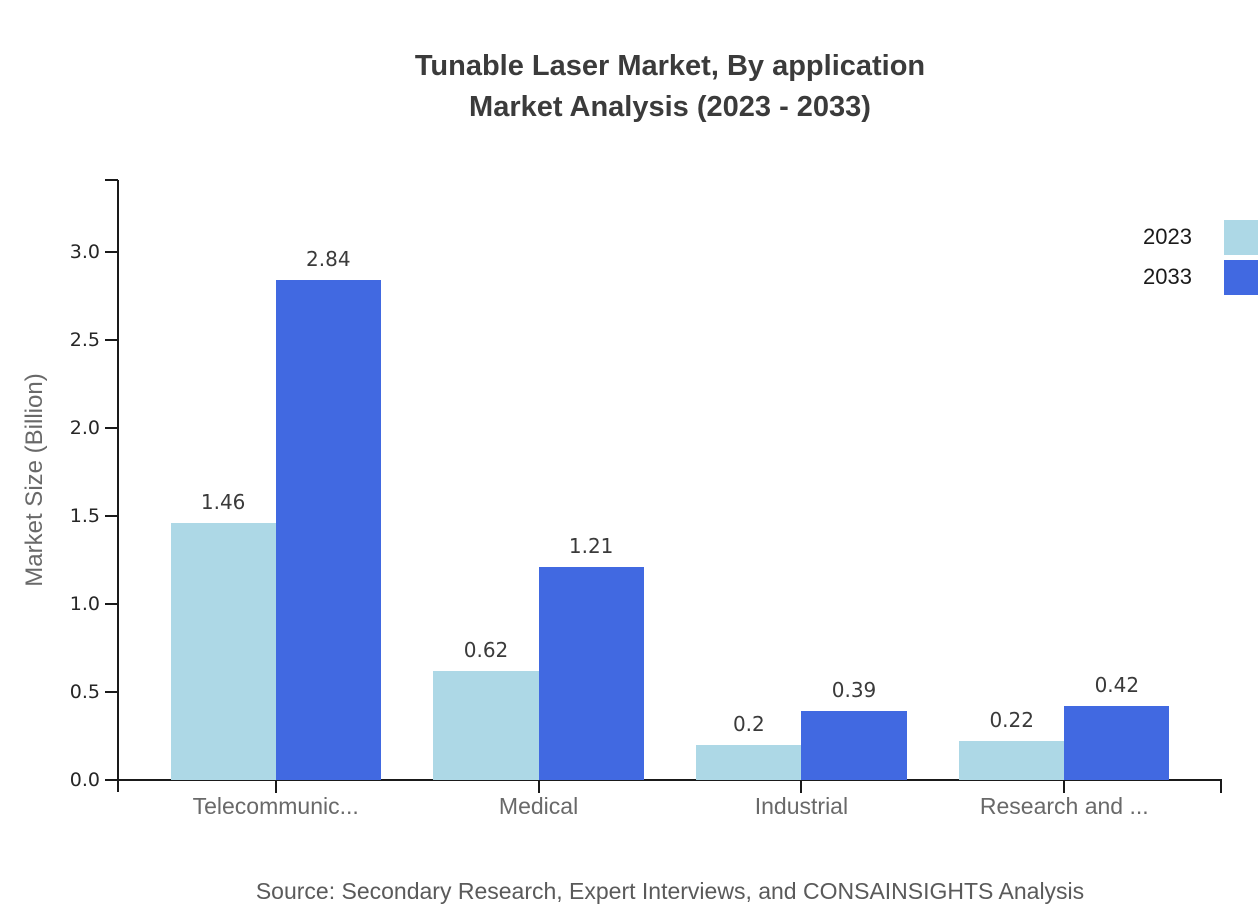  What do you see at coordinates (854, 690) in the screenshot?
I see `bar-value-label: 0.39` at bounding box center [854, 690].